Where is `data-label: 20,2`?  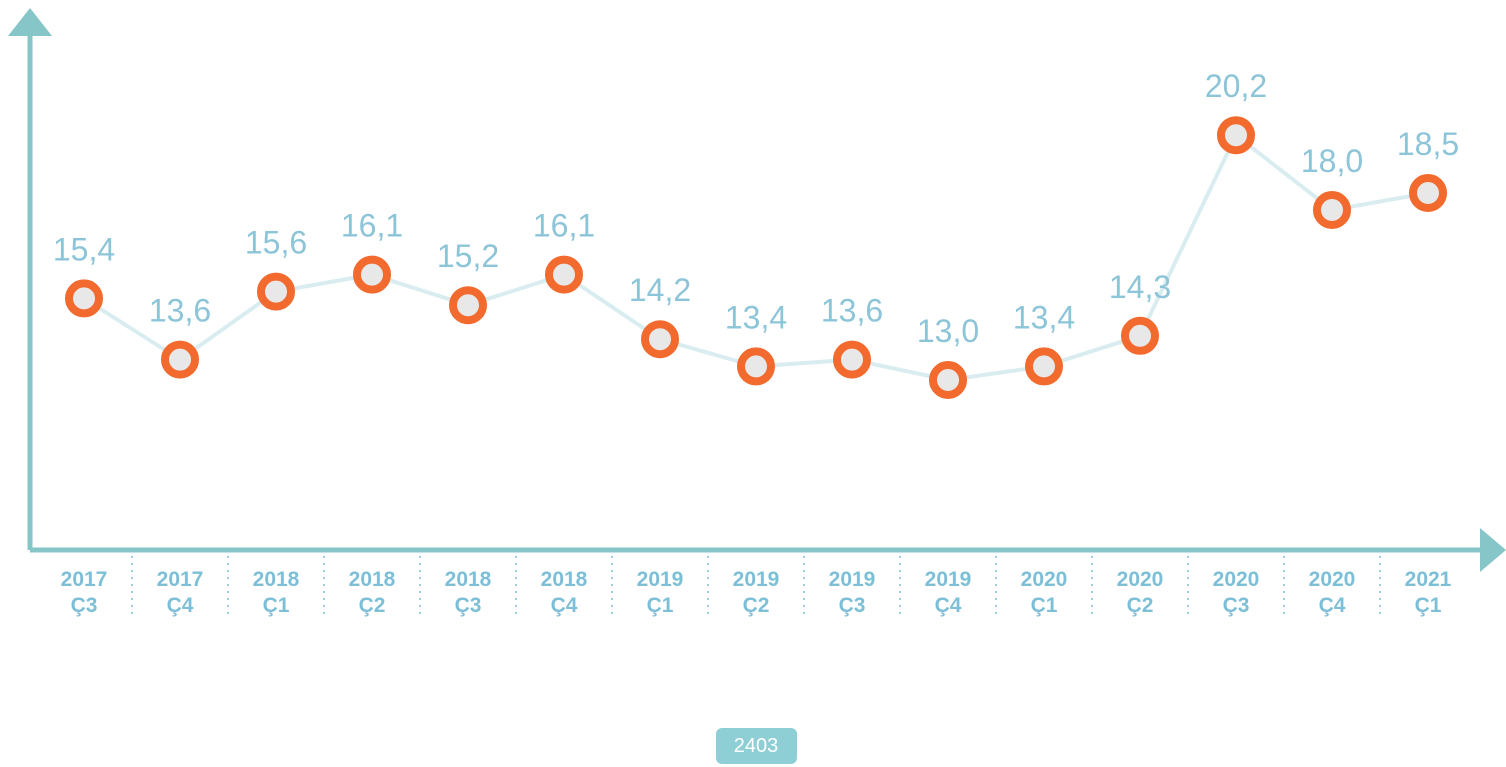
data-label: 20,2 is located at coordinates (1236, 86).